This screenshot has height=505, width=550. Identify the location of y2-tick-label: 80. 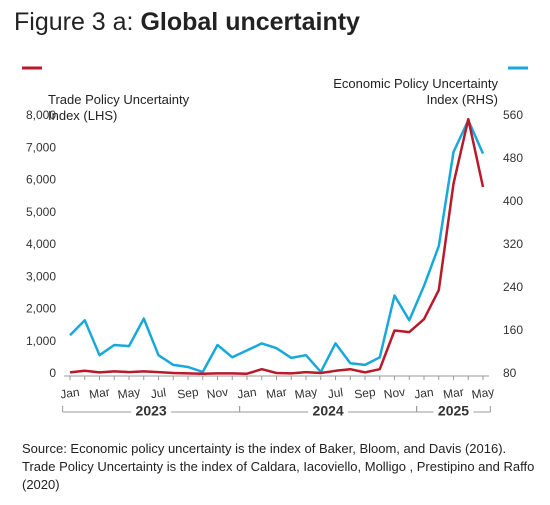
(510, 373).